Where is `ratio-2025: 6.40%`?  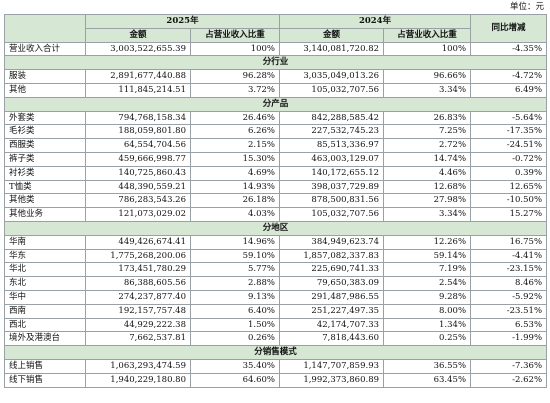
ratio-2025: 6.40% is located at coordinates (235, 311).